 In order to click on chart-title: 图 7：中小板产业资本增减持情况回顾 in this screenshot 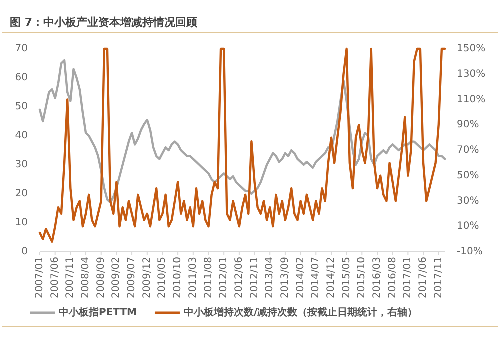, I will do `click(104, 22)`.